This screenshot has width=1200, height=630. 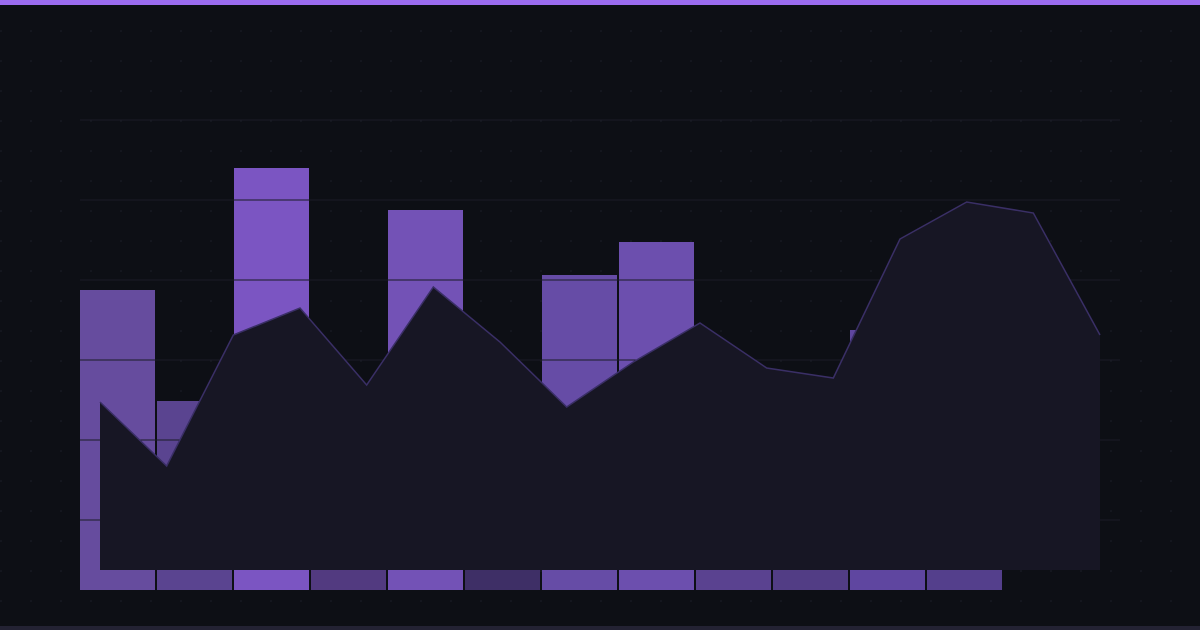 What do you see at coordinates (600, 628) in the screenshot?
I see `bottom-border` at bounding box center [600, 628].